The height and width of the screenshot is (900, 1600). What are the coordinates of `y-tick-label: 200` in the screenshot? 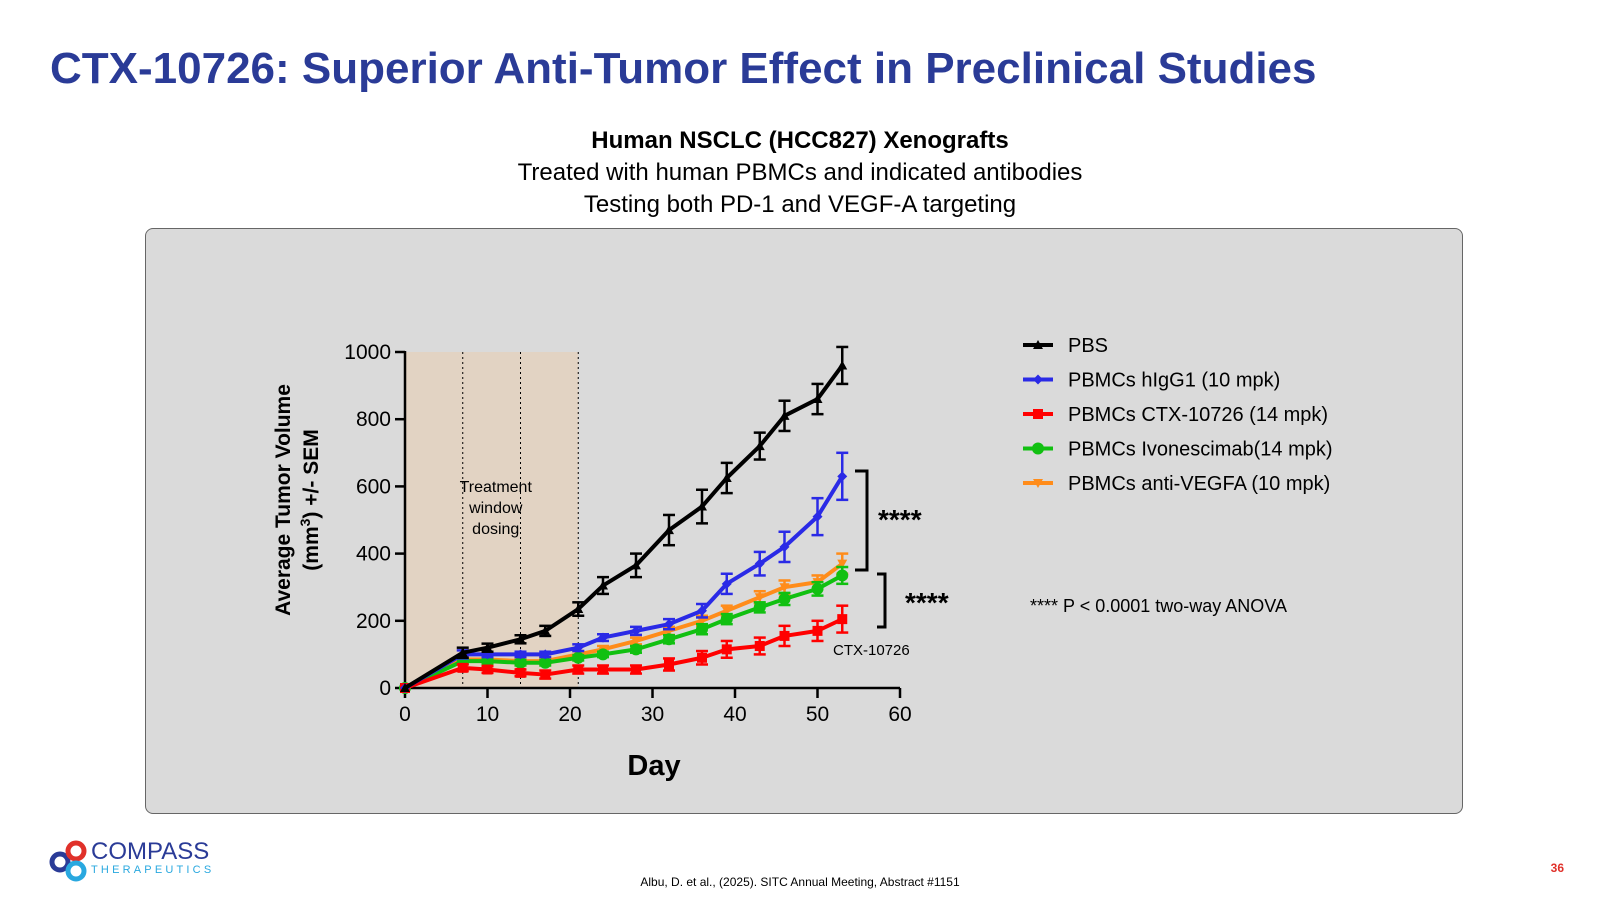 It's located at (373, 621).